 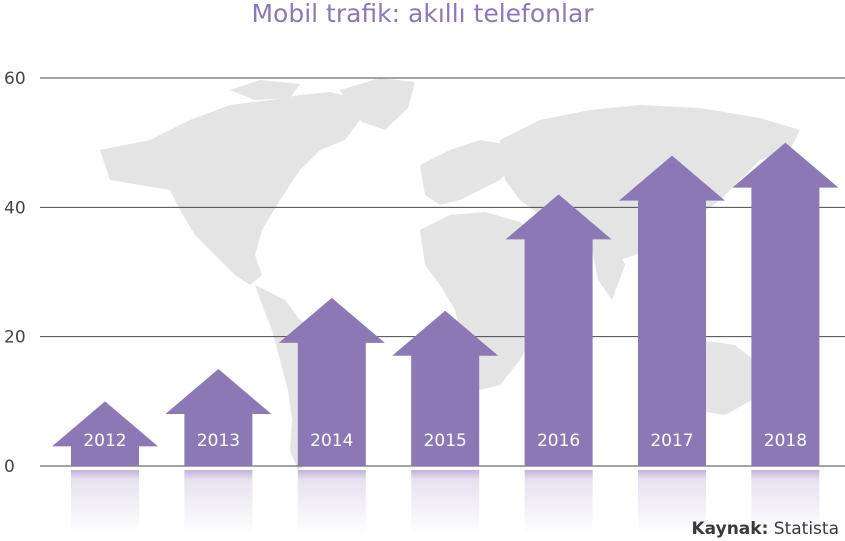 What do you see at coordinates (15, 208) in the screenshot?
I see `y-tick-label: 40` at bounding box center [15, 208].